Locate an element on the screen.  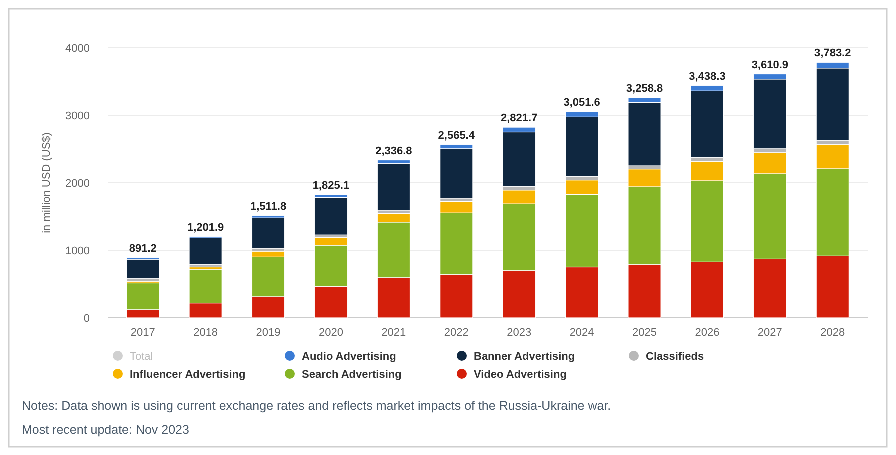
total-label: 3,783.2 is located at coordinates (833, 54).